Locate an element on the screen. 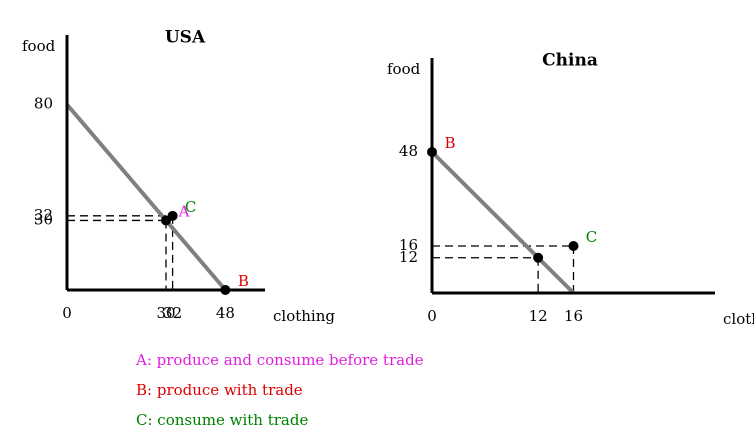  y-tick-label: 16 is located at coordinates (408, 245).